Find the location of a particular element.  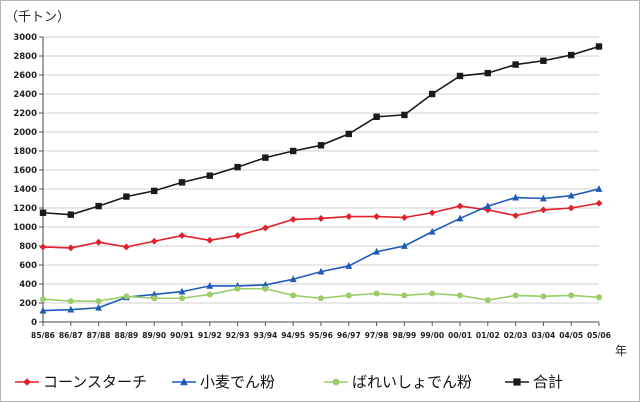

x-tick-label: 05/06 is located at coordinates (599, 335).